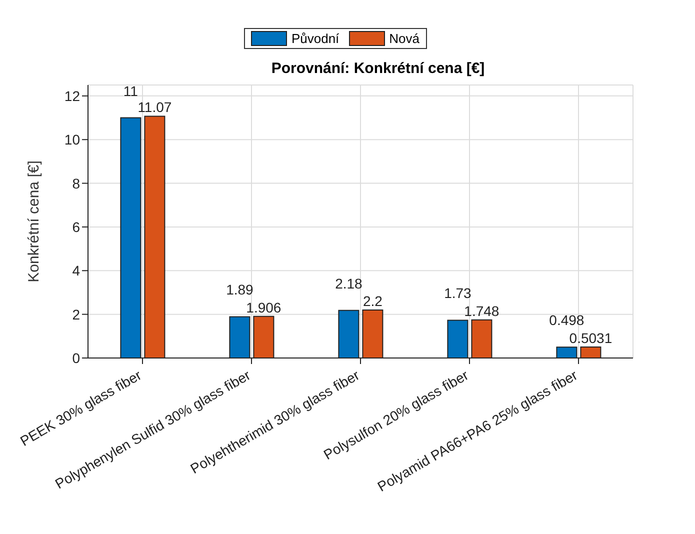 This screenshot has width=695, height=534. What do you see at coordinates (264, 307) in the screenshot?
I see `data-label: 1.906` at bounding box center [264, 307].